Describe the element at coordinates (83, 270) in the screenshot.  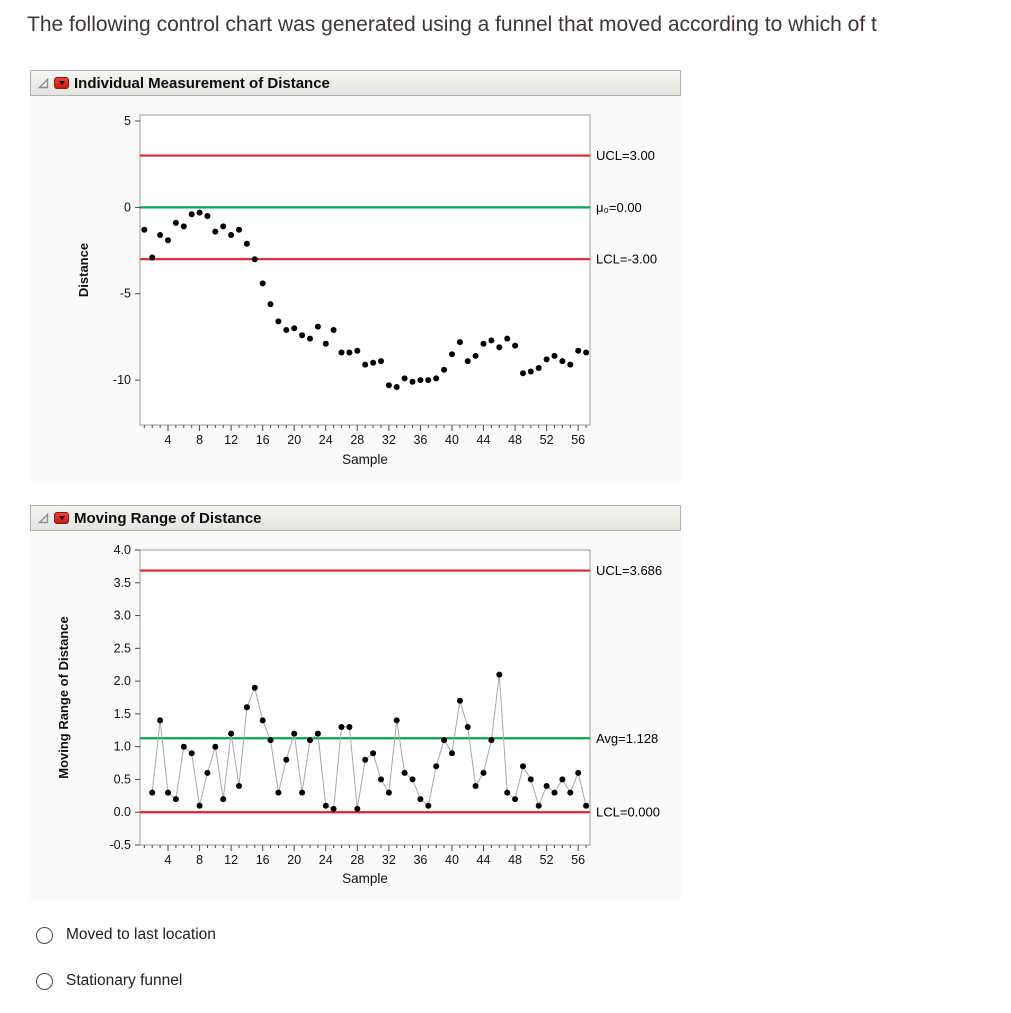
I see `y-axis-label: Distance` at that location.